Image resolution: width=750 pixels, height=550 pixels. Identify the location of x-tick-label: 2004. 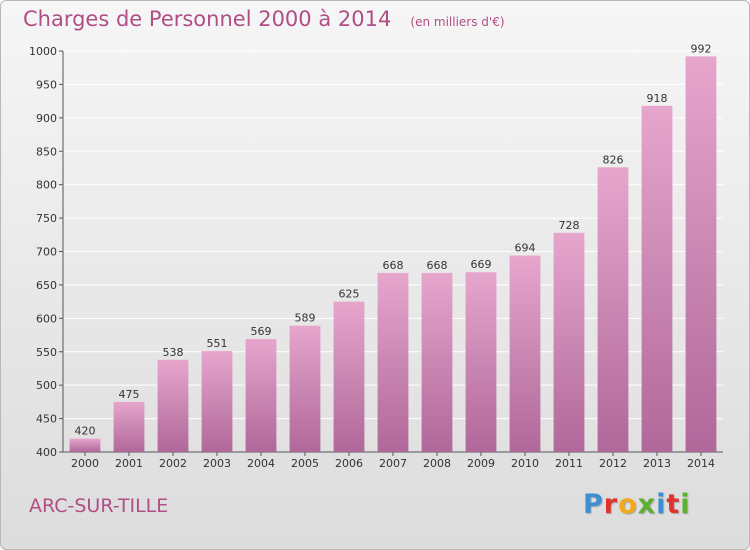
(261, 463).